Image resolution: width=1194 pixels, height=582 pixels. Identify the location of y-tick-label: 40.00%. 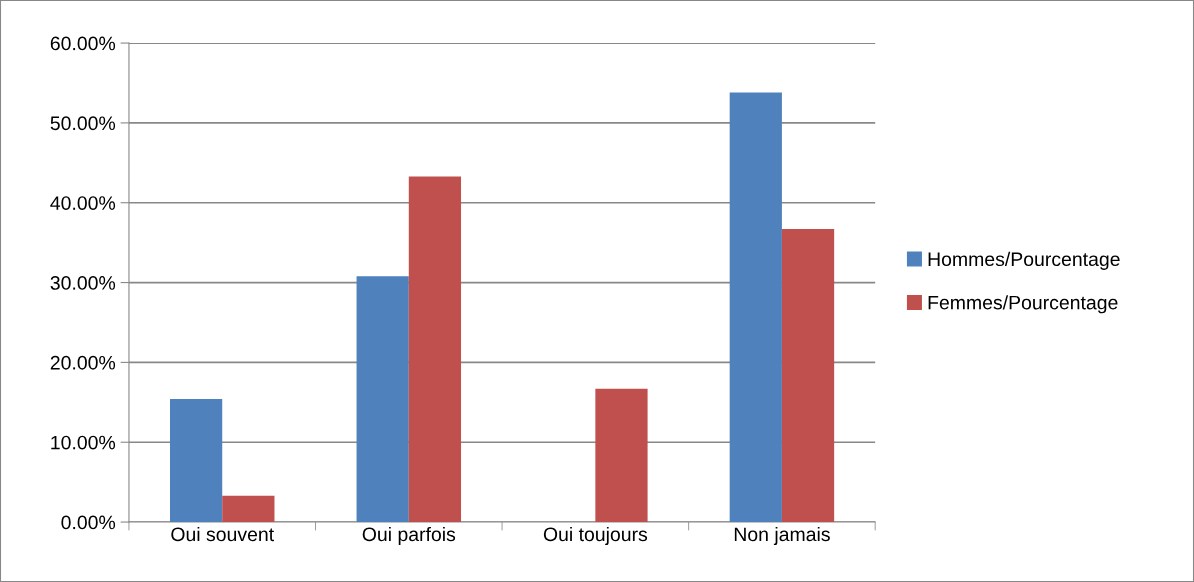
(83, 203).